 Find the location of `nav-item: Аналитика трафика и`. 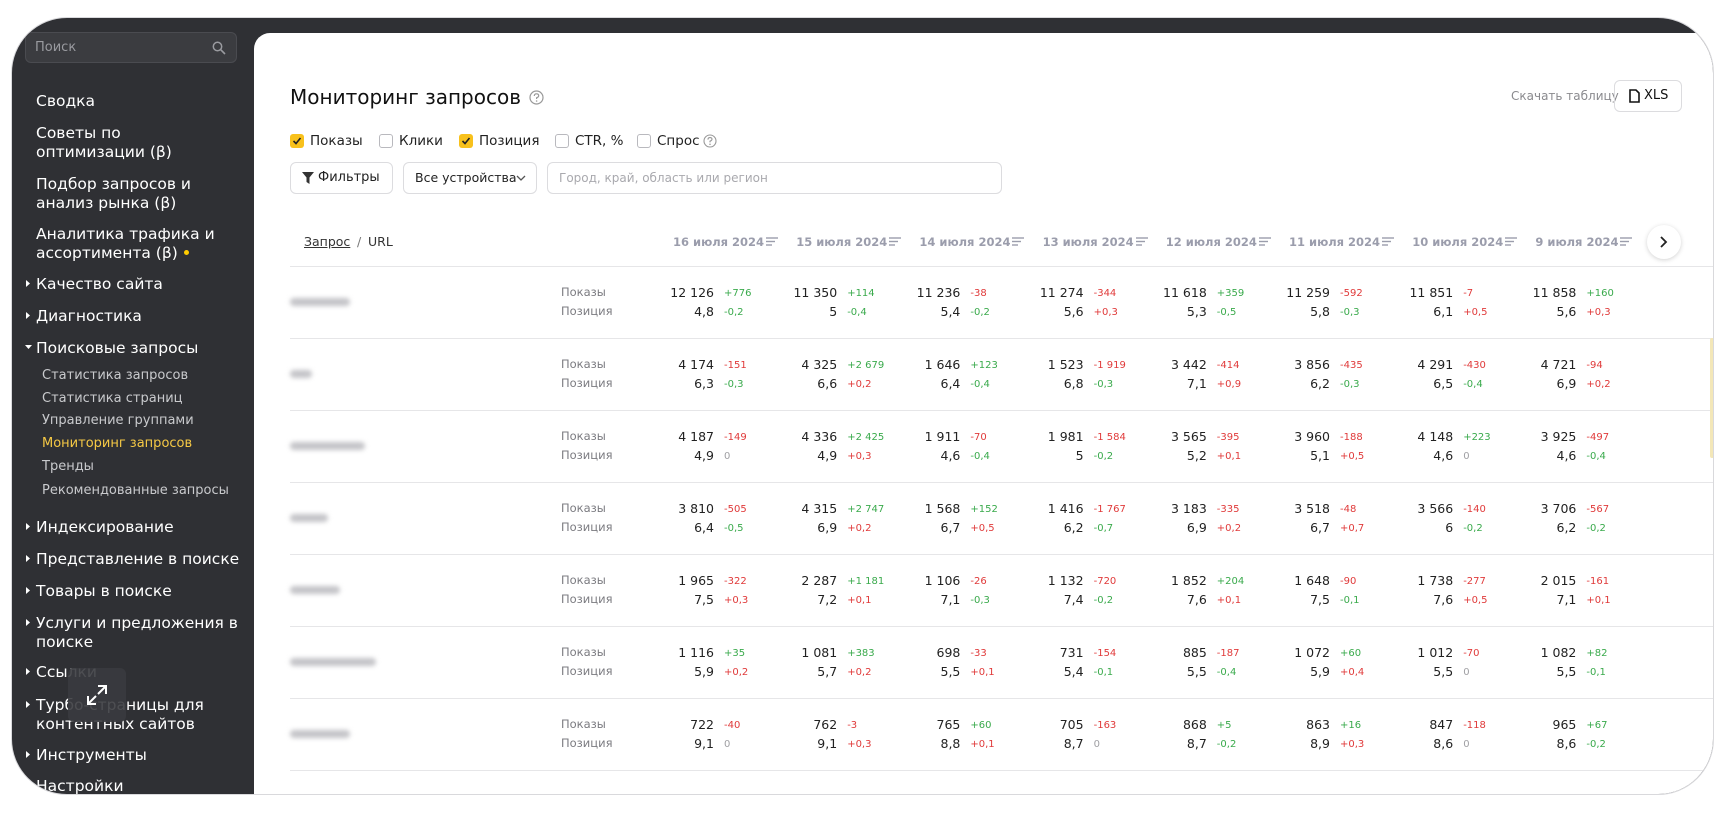

nav-item: Аналитика трафика и is located at coordinates (125, 234).